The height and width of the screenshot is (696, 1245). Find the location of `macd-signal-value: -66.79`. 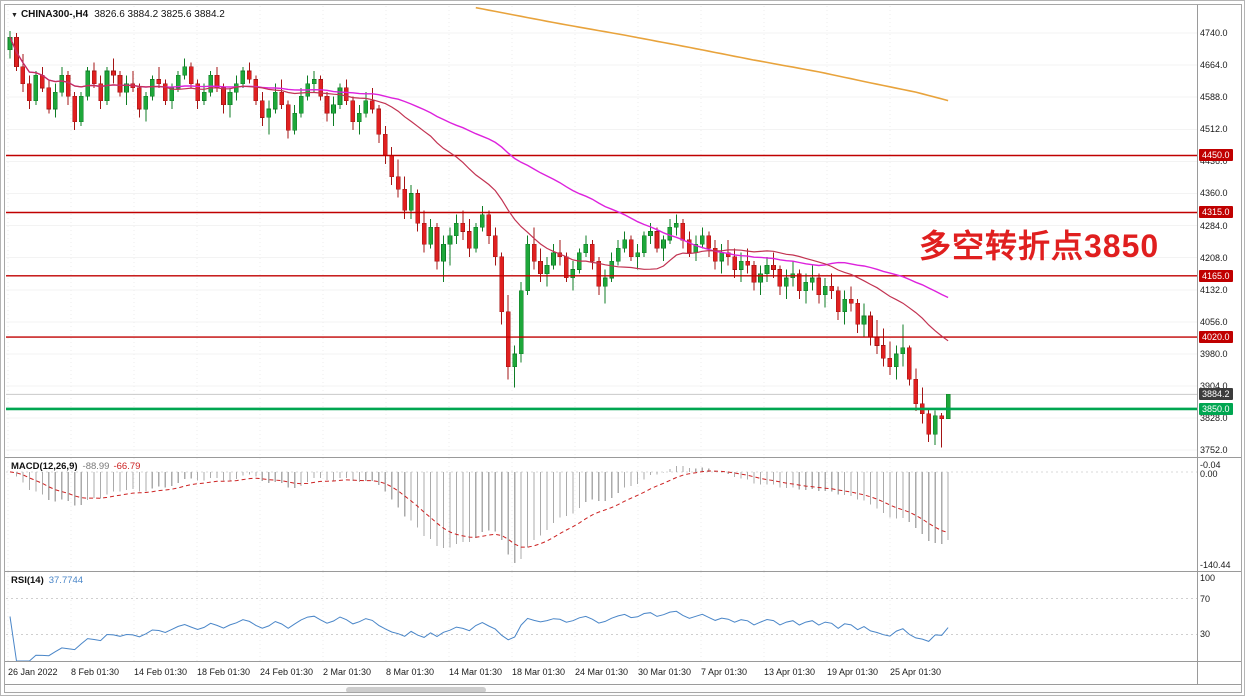

macd-signal-value: -66.79 is located at coordinates (127, 466).